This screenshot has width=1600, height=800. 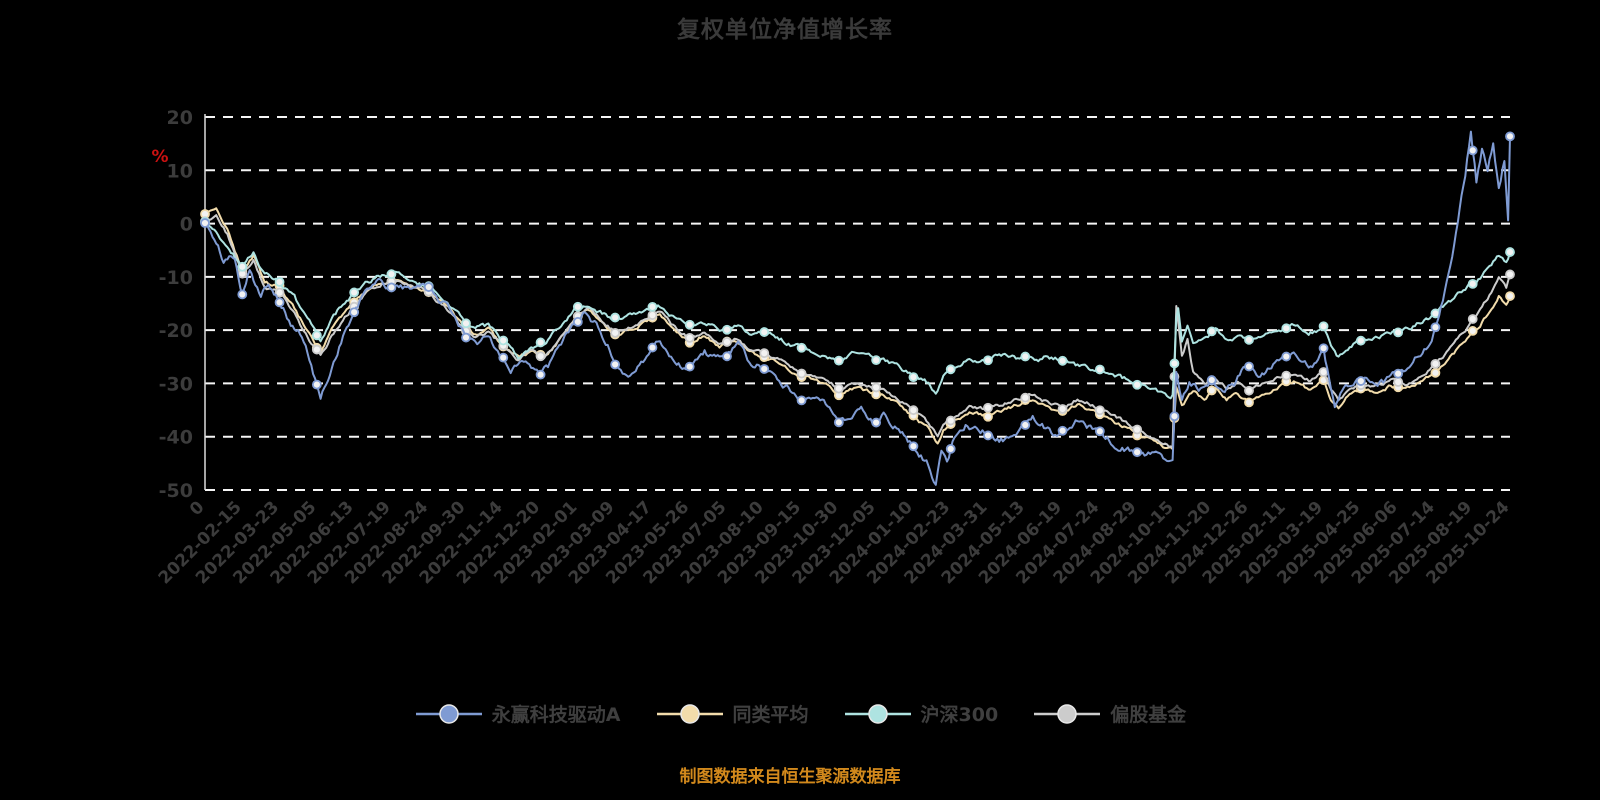 What do you see at coordinates (920, 713) in the screenshot?
I see `legend-item-csi300: 沪深300` at bounding box center [920, 713].